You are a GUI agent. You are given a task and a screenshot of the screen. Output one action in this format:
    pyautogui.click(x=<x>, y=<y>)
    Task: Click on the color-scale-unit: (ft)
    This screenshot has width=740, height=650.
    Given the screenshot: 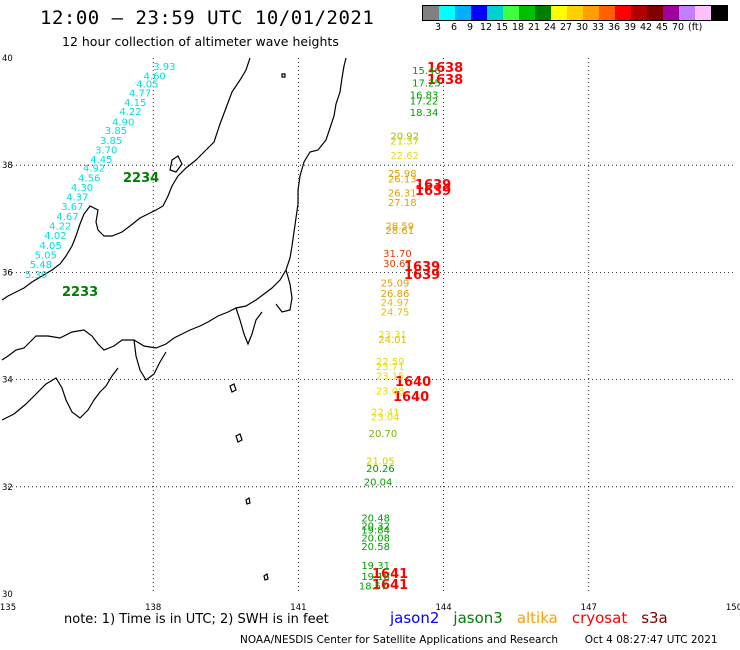 What is the action you would take?
    pyautogui.click(x=695, y=27)
    